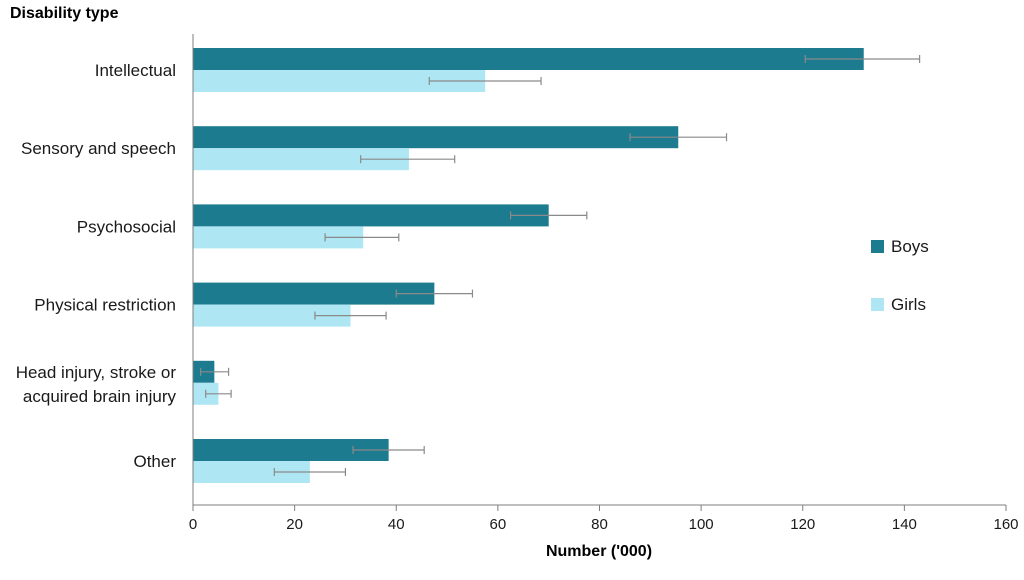  Describe the element at coordinates (98, 148) in the screenshot. I see `category-label-1: Sensory and speech` at that location.